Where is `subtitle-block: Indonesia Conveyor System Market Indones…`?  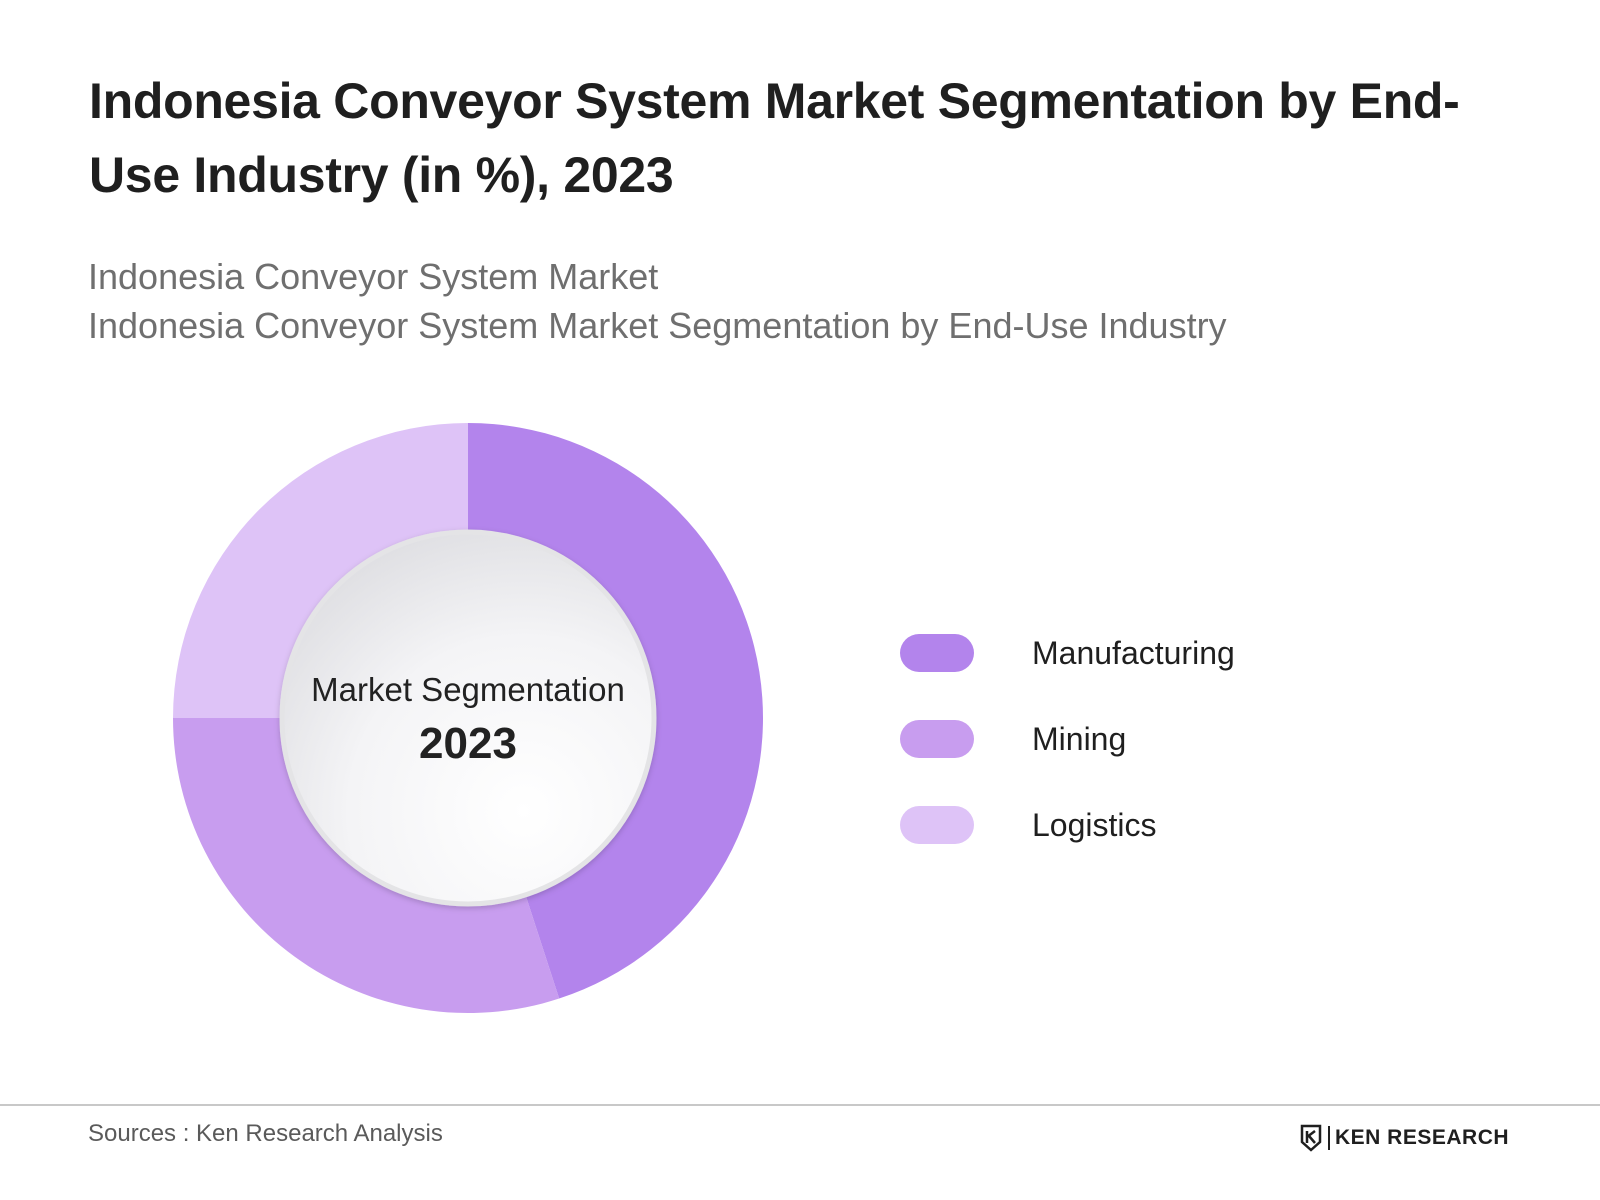 subtitle-block: Indonesia Conveyor System Market Indones… is located at coordinates (657, 301).